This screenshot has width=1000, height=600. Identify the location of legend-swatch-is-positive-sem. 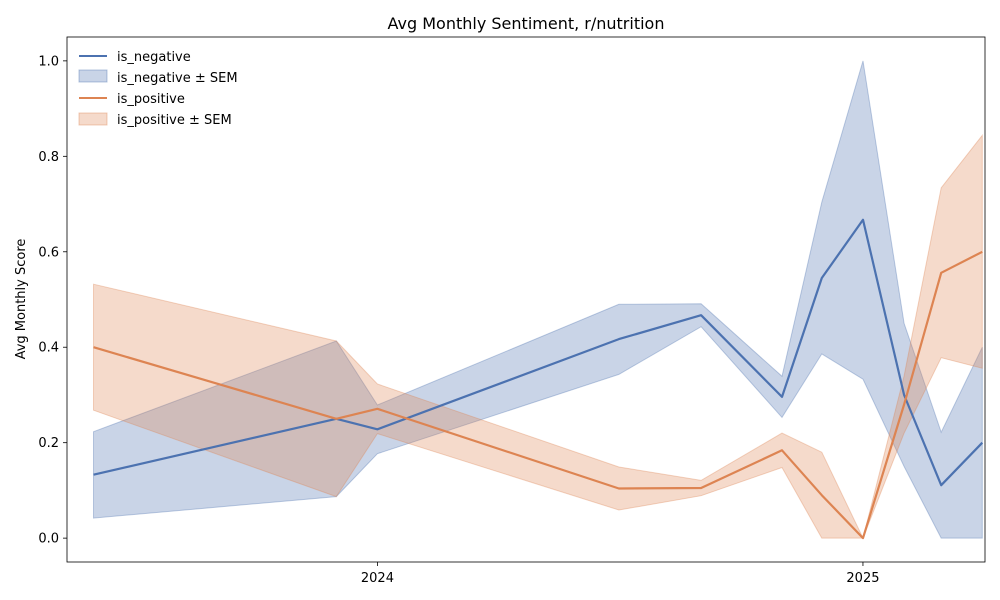
(93, 119).